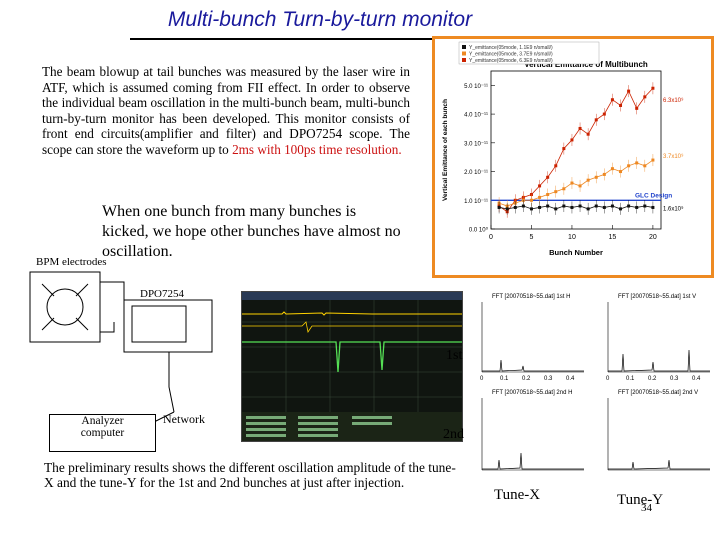 This screenshot has height=540, width=720. Describe the element at coordinates (317, 149) in the screenshot. I see `intro-highlight: 2ms with 100ps time resolution.` at that location.